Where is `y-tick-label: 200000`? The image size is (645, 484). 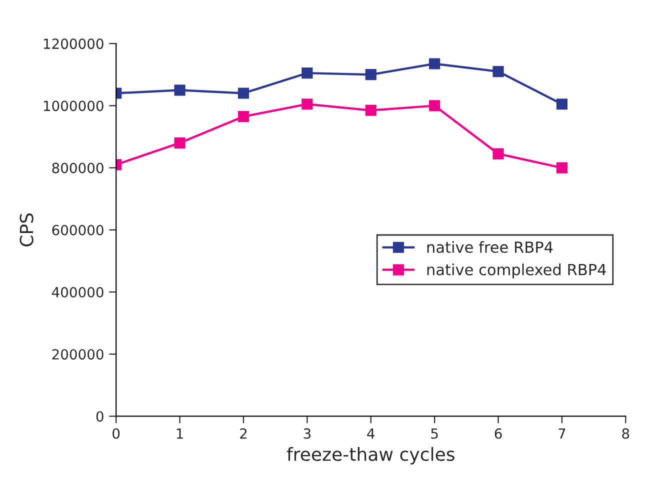
y-tick-label: 200000 is located at coordinates (78, 354).